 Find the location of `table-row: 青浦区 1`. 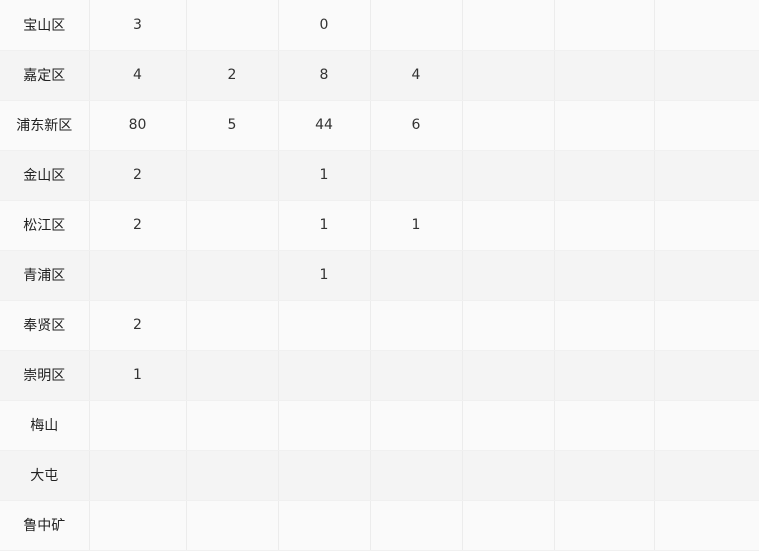

table-row: 青浦区 1 is located at coordinates (379, 275).